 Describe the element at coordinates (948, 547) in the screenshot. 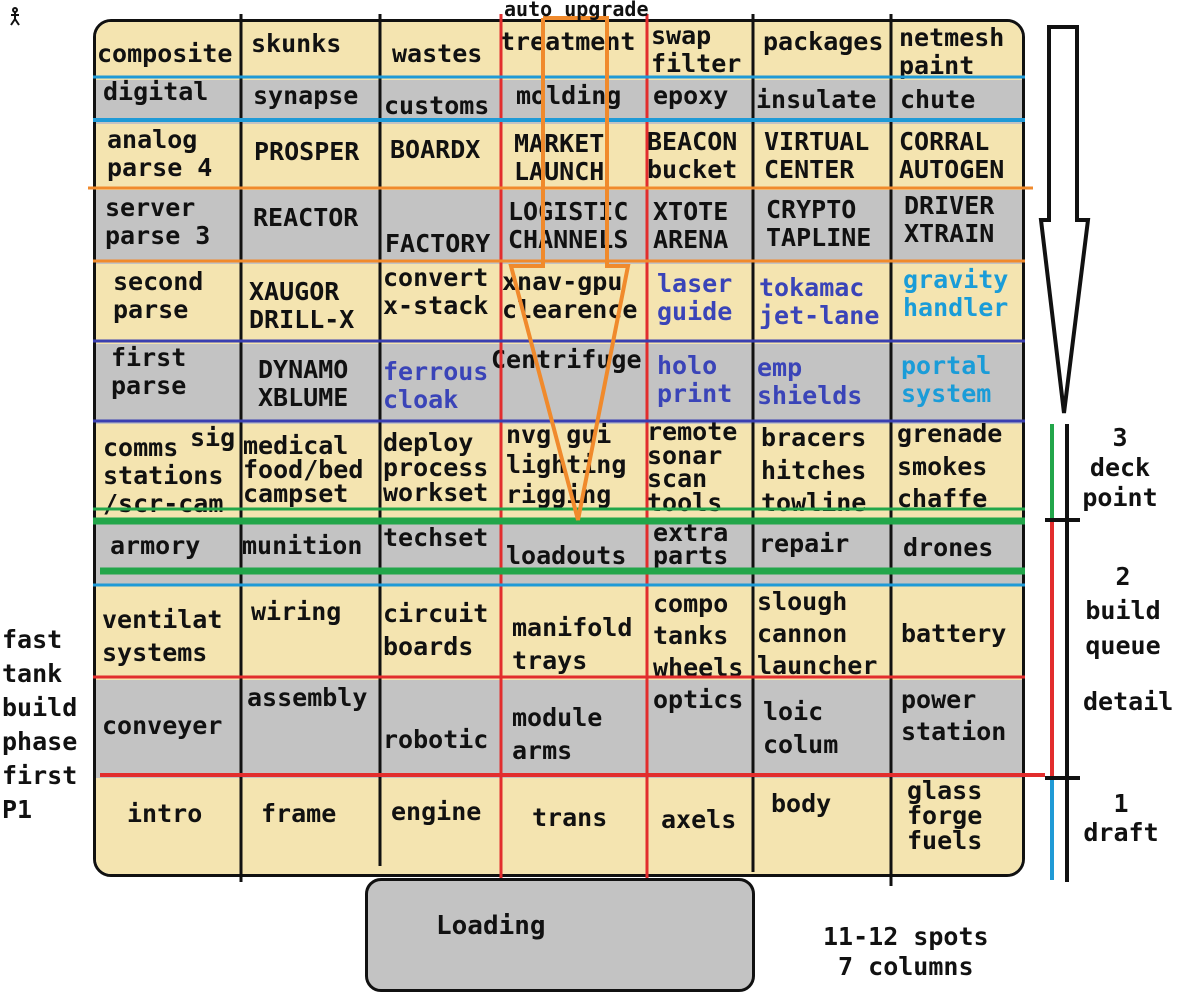

I see `cell-drones: drones` at that location.